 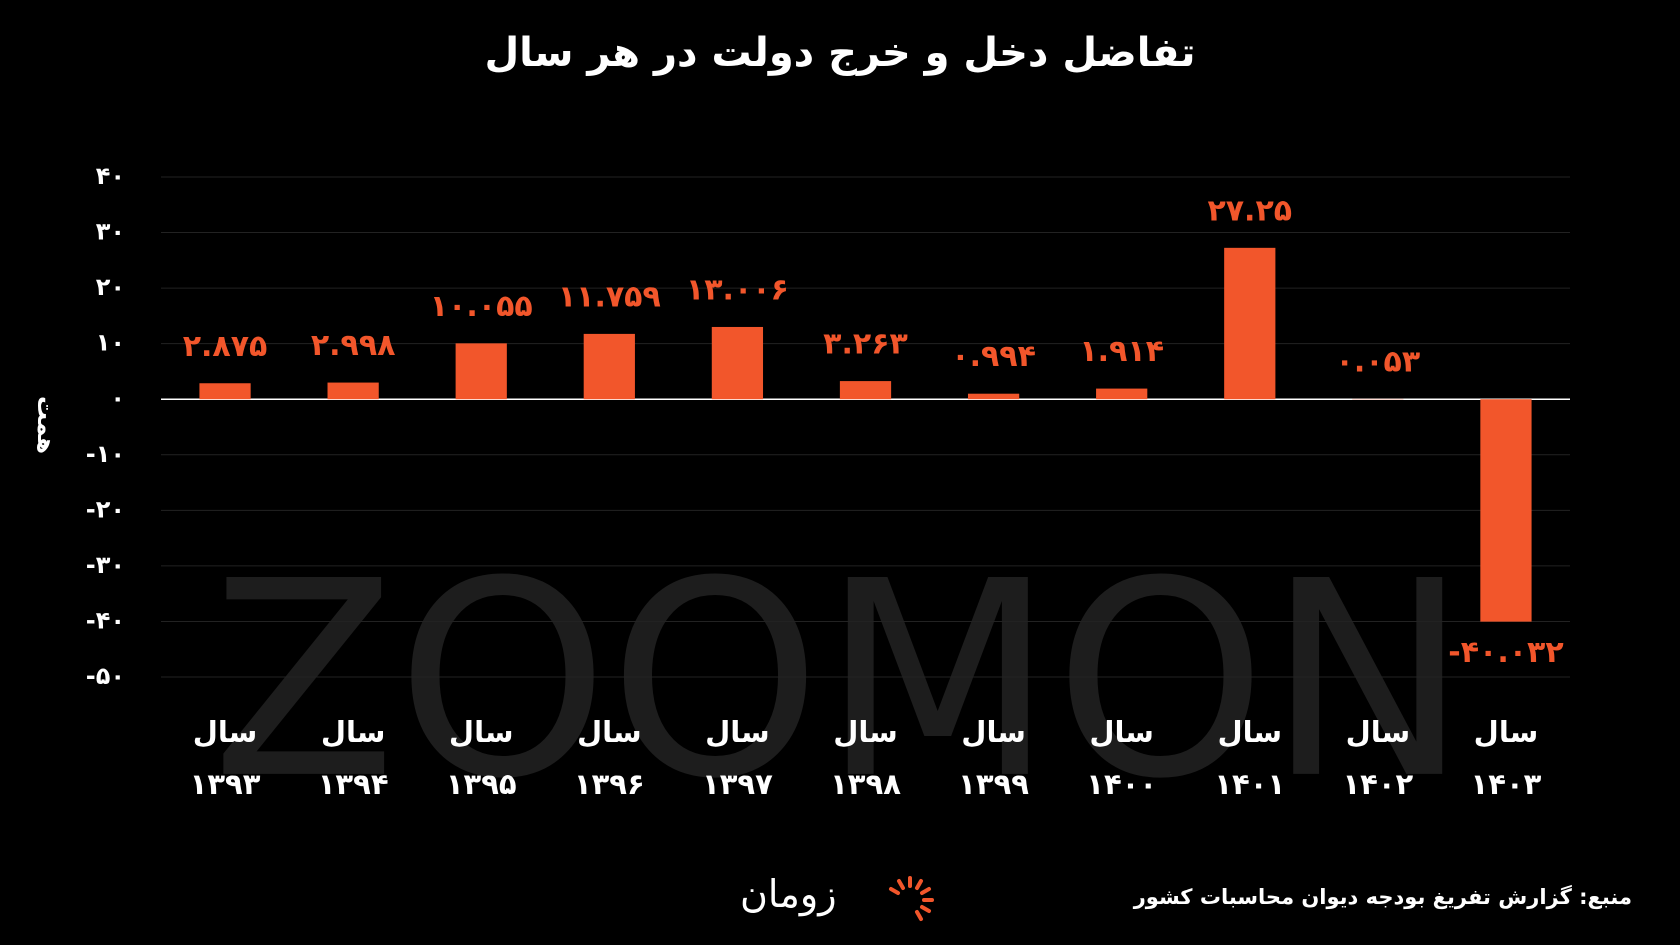 I want to click on x-tick-label: سال ۱۳۹۸, so click(x=865, y=758).